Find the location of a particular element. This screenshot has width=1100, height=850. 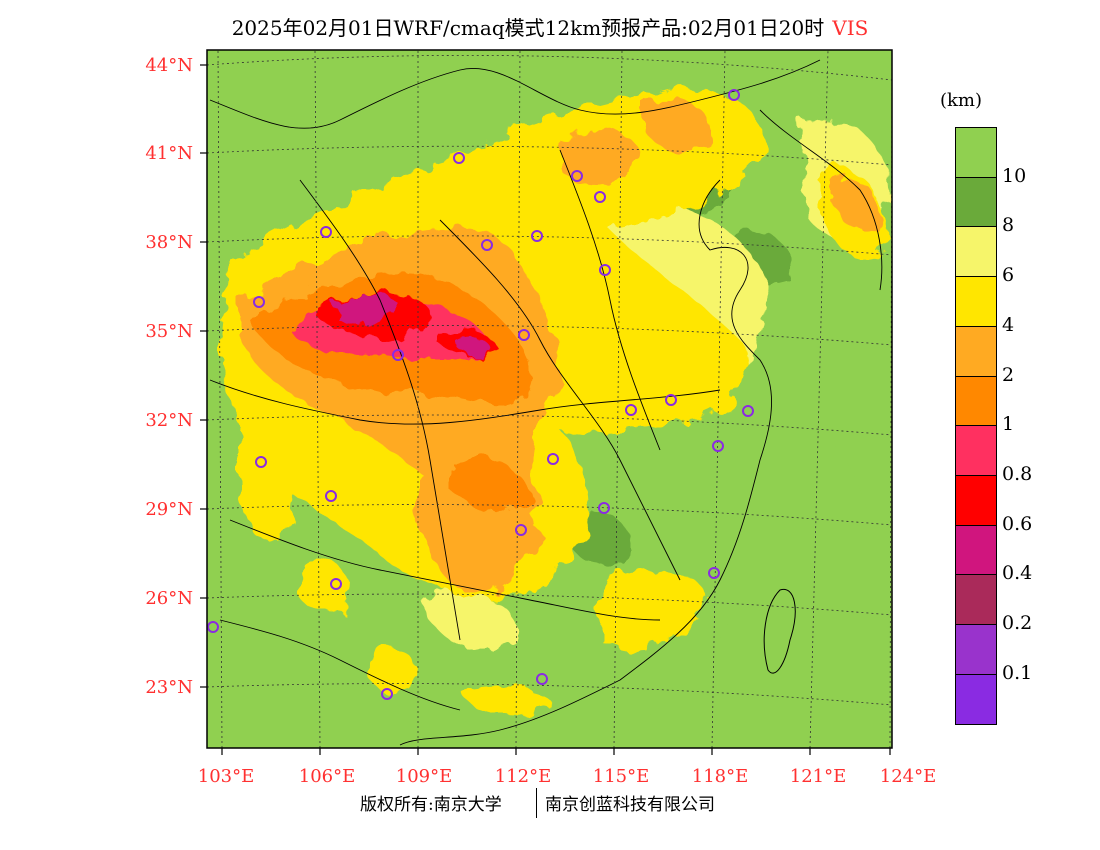

lon-label: 112°E is located at coordinates (523, 776).